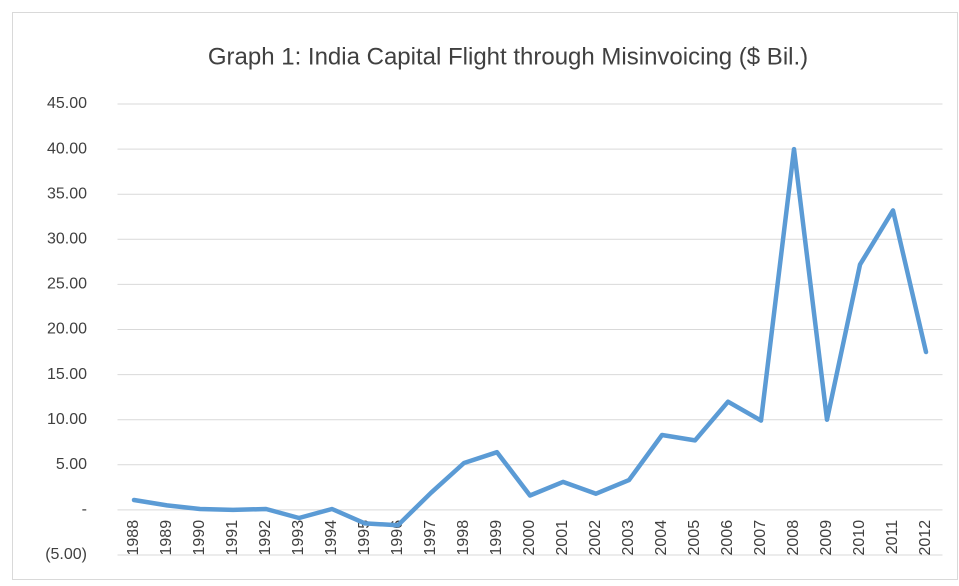  What do you see at coordinates (694, 538) in the screenshot?
I see `x-tick-label: 2005` at bounding box center [694, 538].